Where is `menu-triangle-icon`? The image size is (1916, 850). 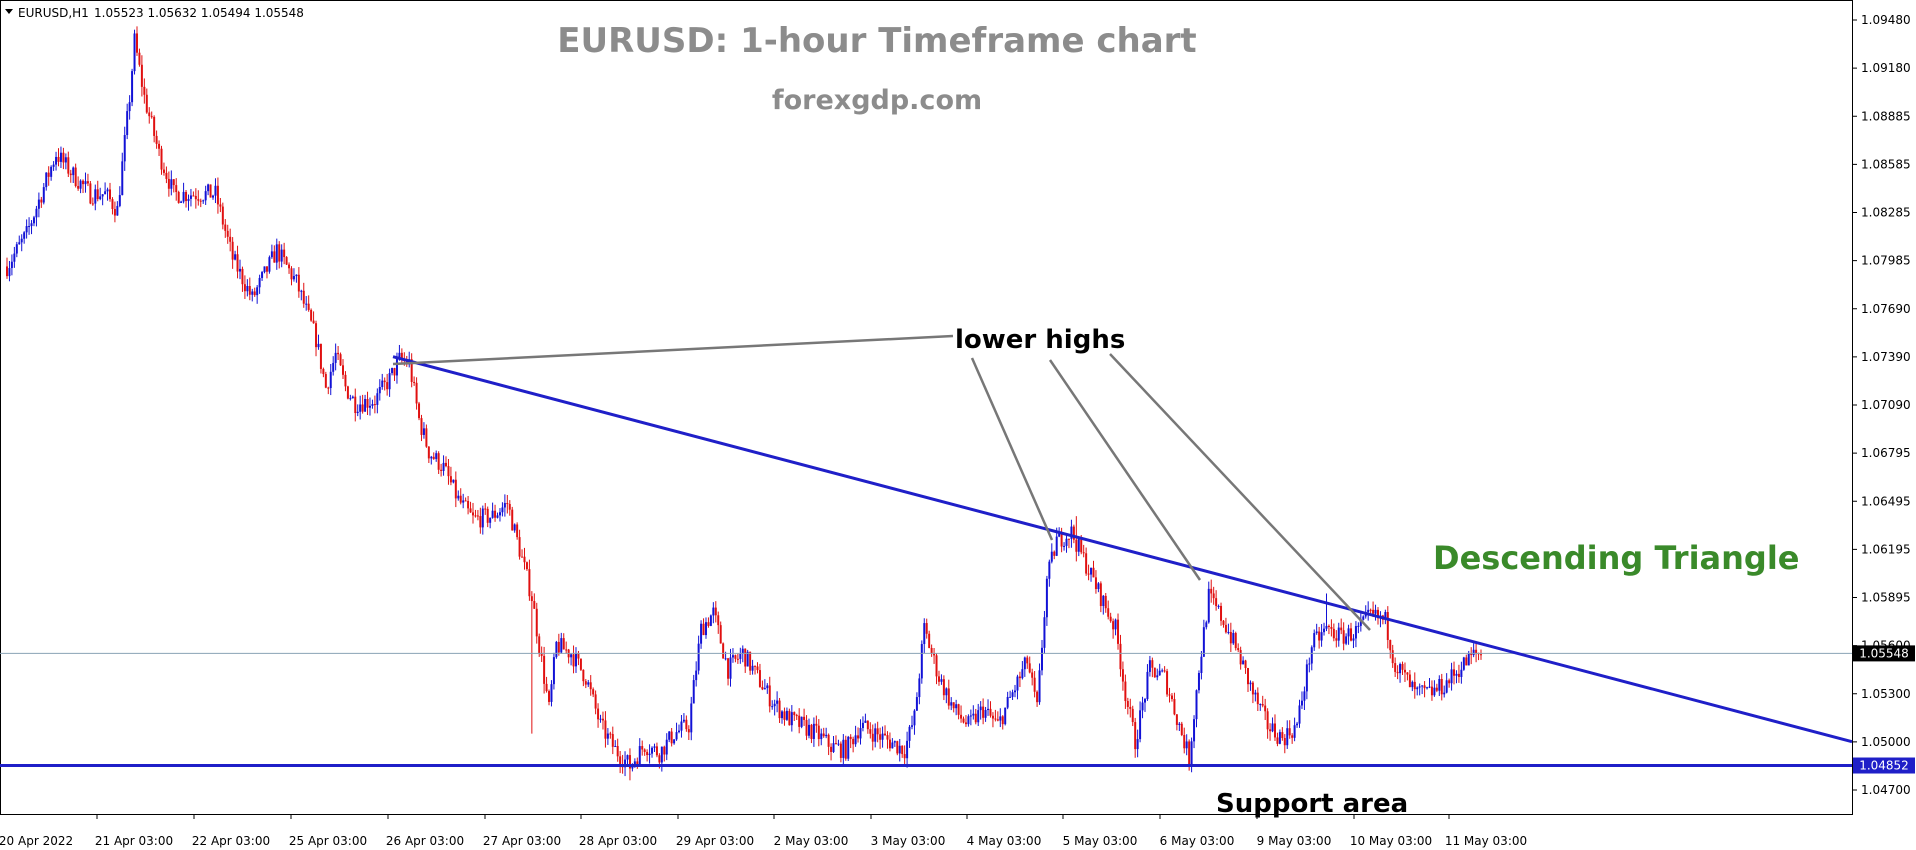
menu-triangle-icon is located at coordinates (9, 11).